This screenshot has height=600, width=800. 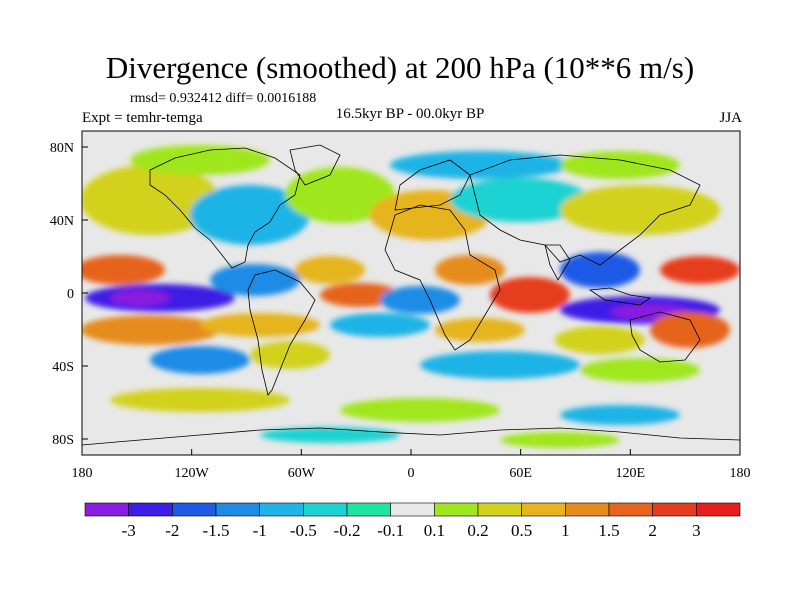 I want to click on colorbar-label: 1, so click(x=565, y=530).